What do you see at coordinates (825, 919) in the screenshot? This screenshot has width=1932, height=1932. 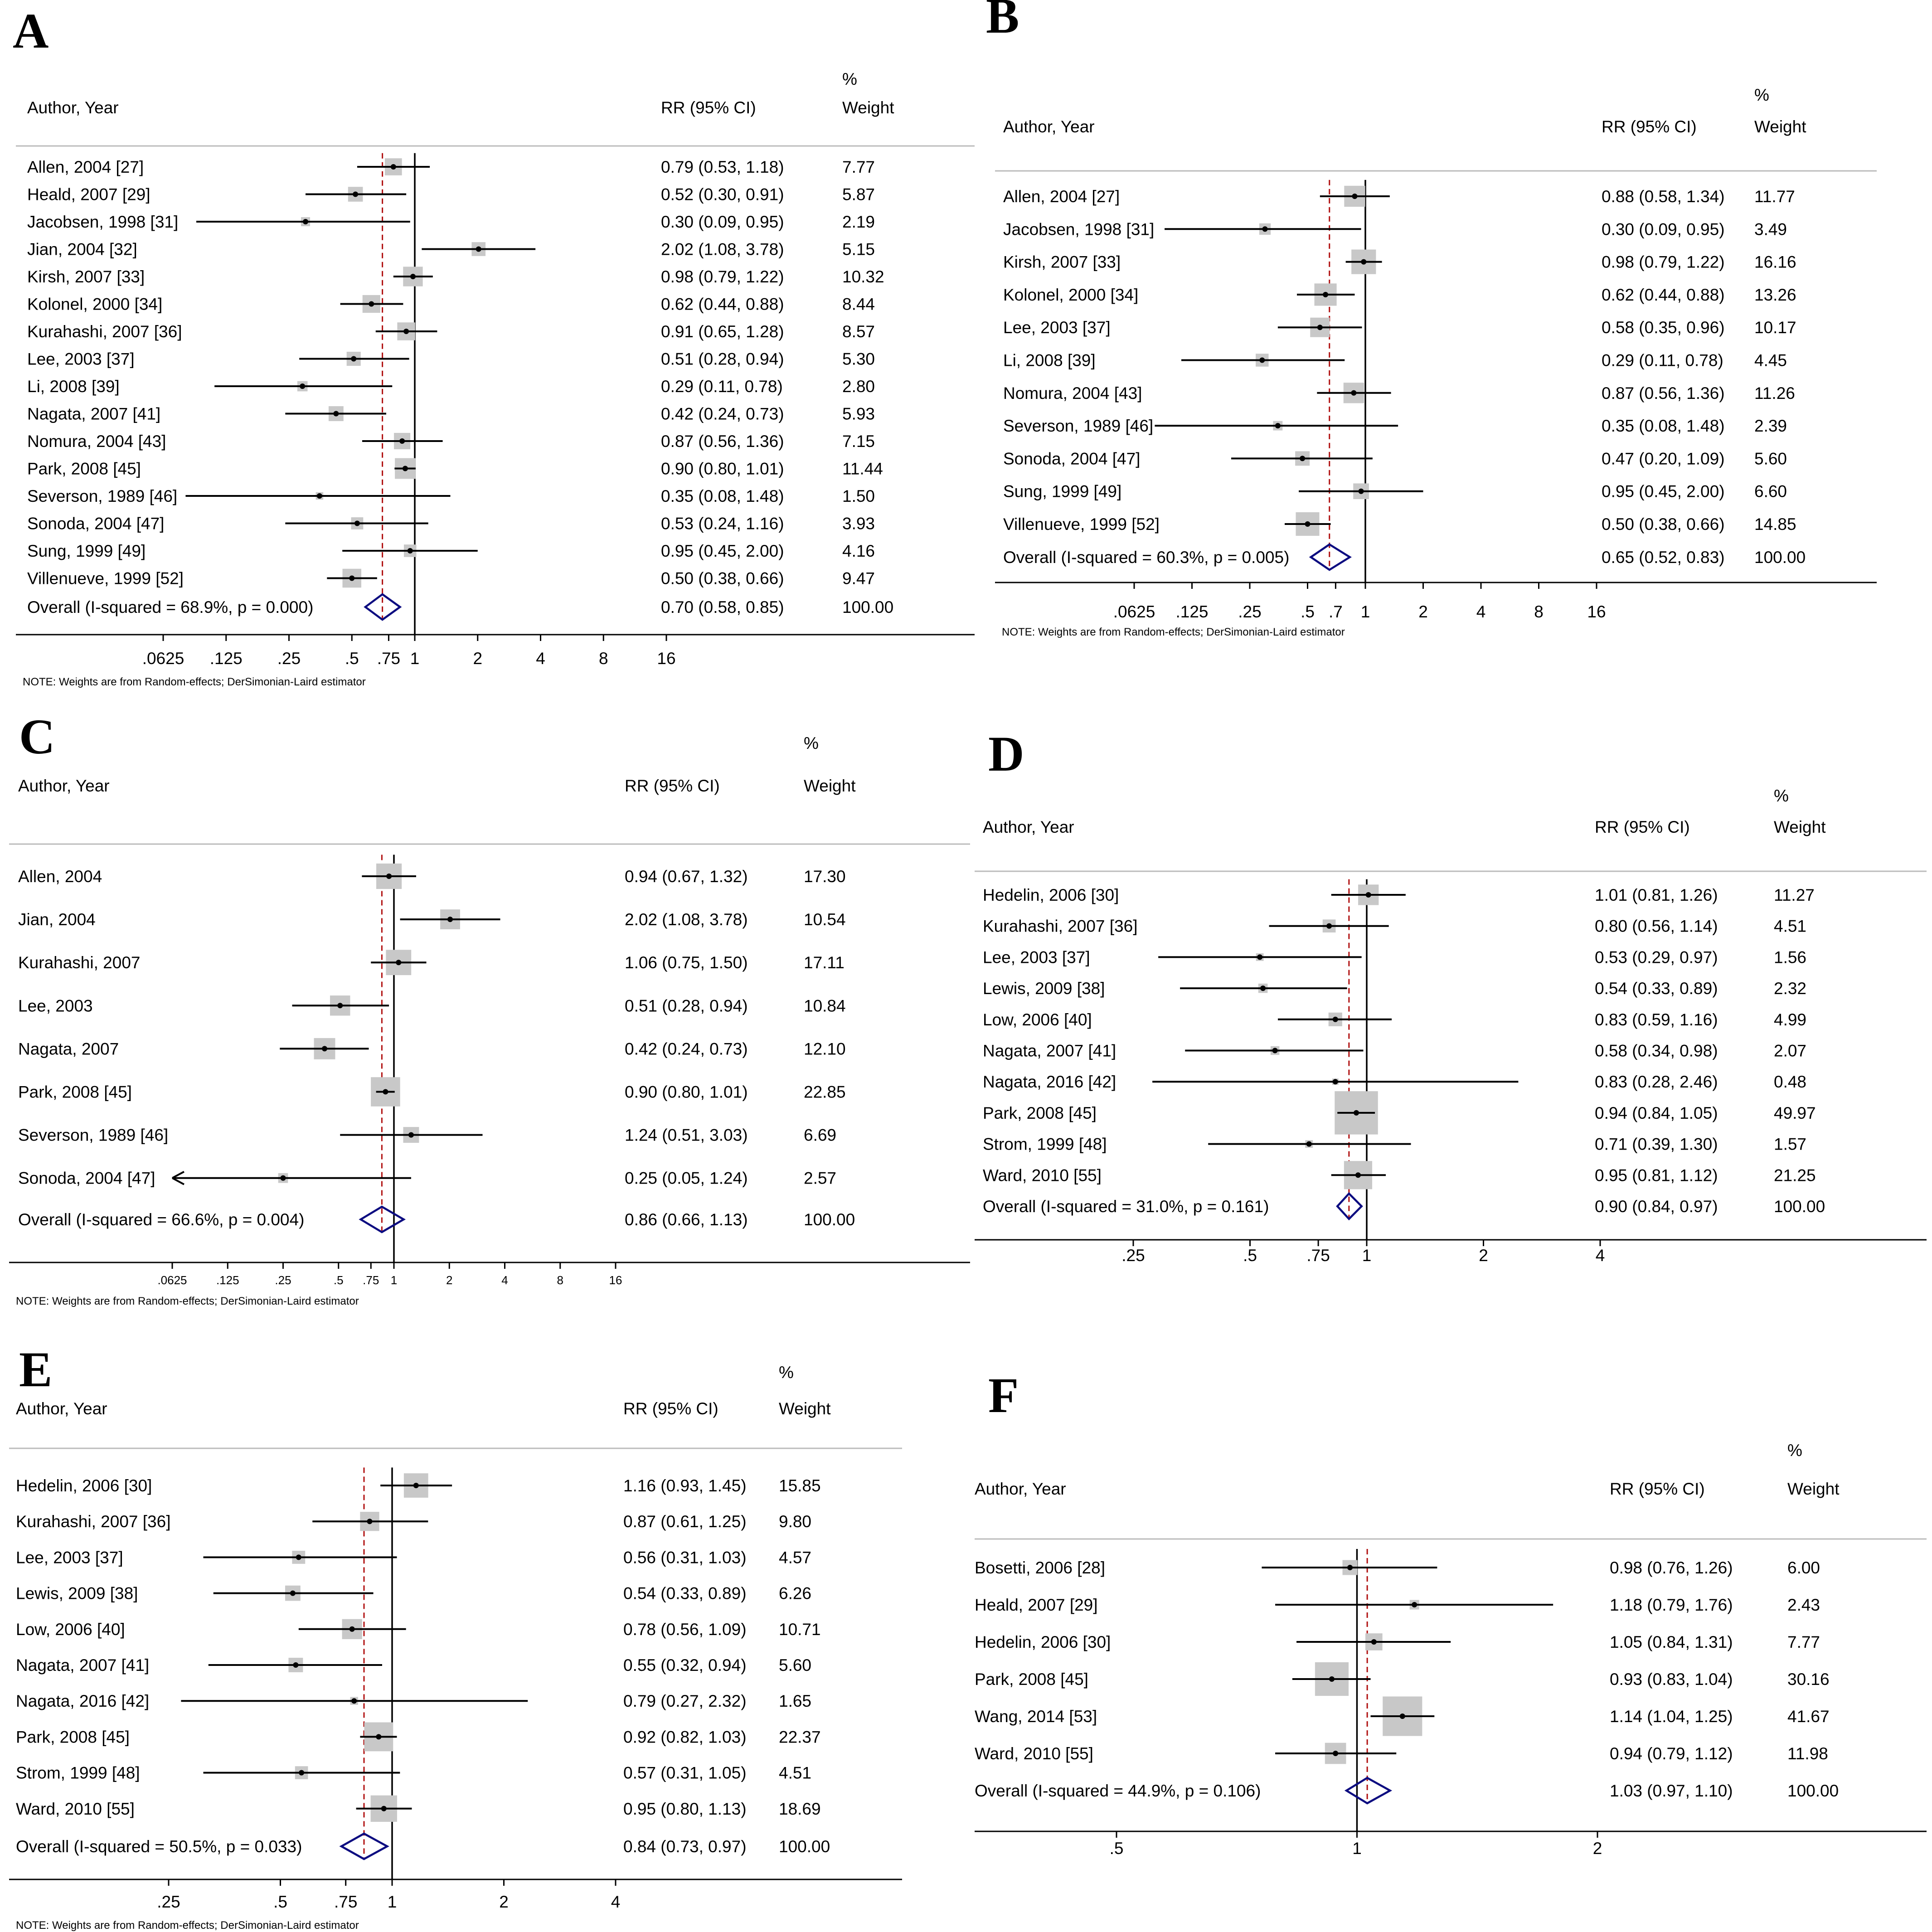 I see `study-weight: 10.54` at bounding box center [825, 919].